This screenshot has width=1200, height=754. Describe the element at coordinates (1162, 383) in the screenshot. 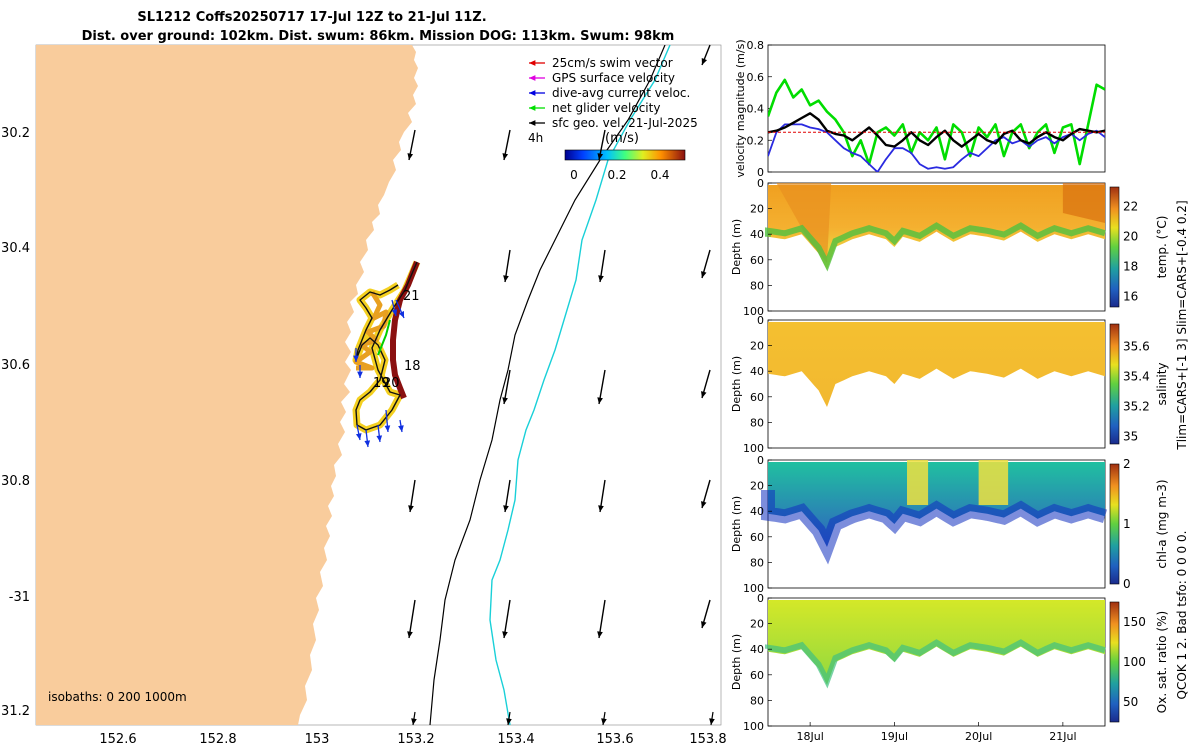

I see `salinity-colorbar-label: salinity` at that location.